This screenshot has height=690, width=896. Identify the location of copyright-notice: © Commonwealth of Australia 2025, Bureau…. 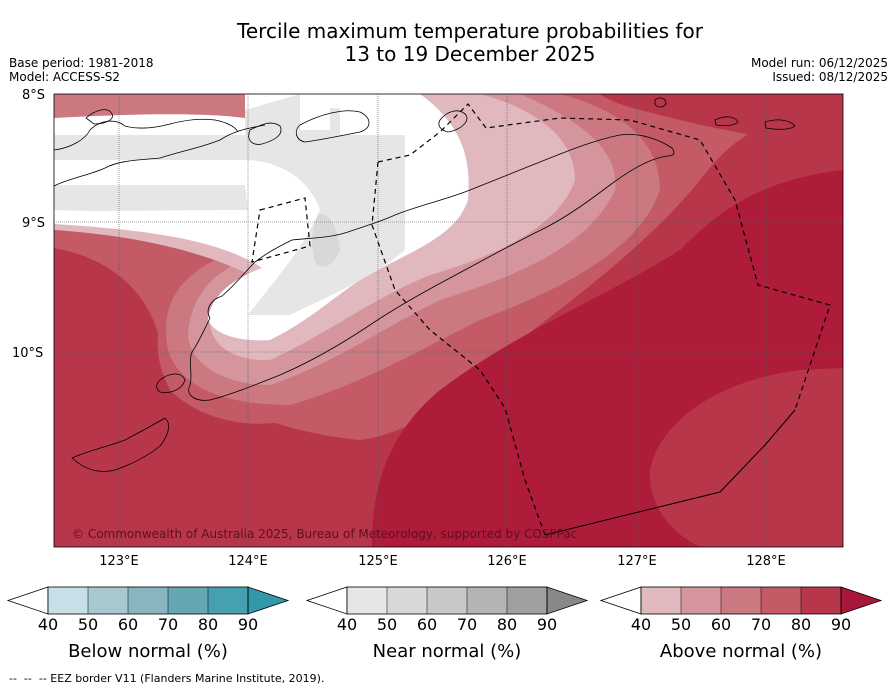
(324, 534).